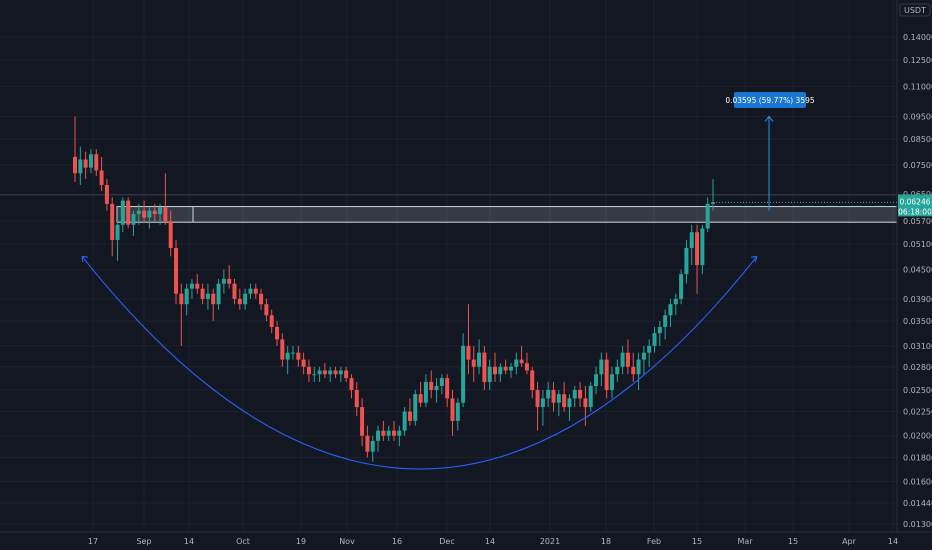  What do you see at coordinates (143, 541) in the screenshot?
I see `x-tick-label: Sep` at bounding box center [143, 541].